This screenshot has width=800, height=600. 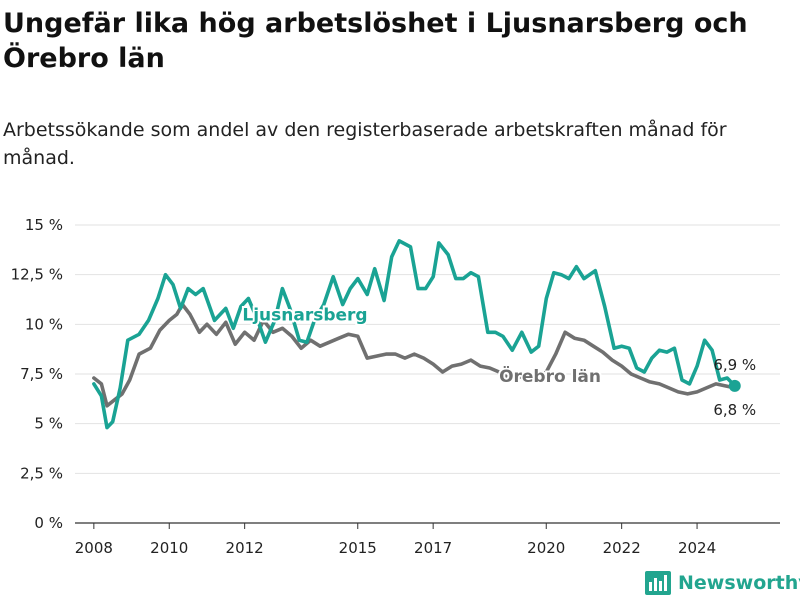 I want to click on y-tick-label: 10 %, so click(x=44, y=324).